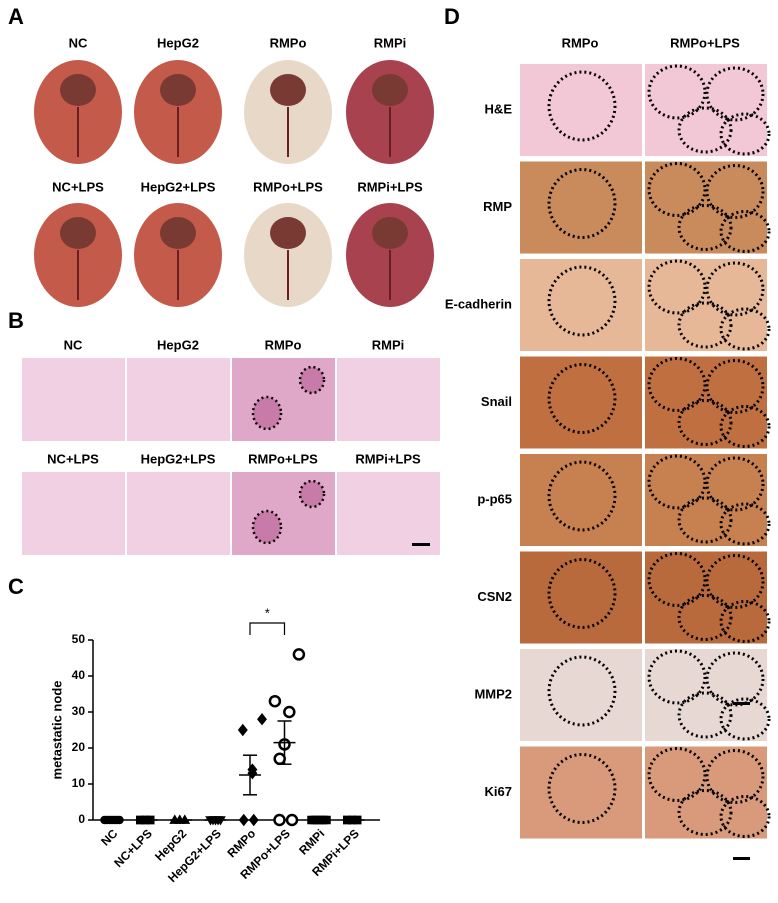  I want to click on panel-letter: C, so click(16, 586).